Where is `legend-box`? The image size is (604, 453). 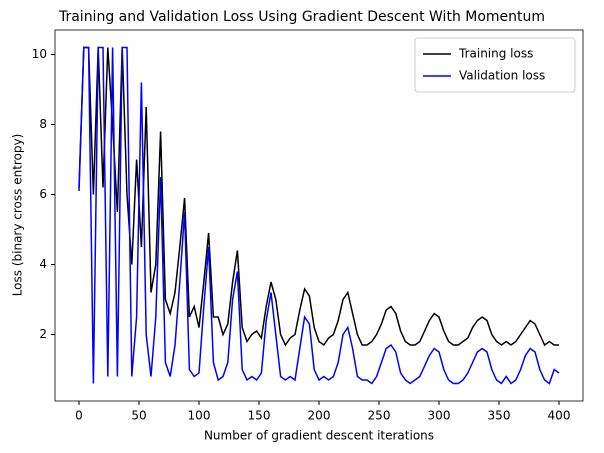 legend-box is located at coordinates (495, 65).